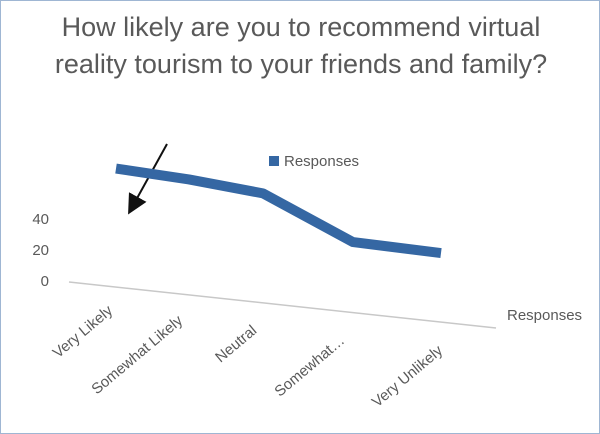 The image size is (600, 434). I want to click on x-tick-label: Neutral, so click(236, 344).